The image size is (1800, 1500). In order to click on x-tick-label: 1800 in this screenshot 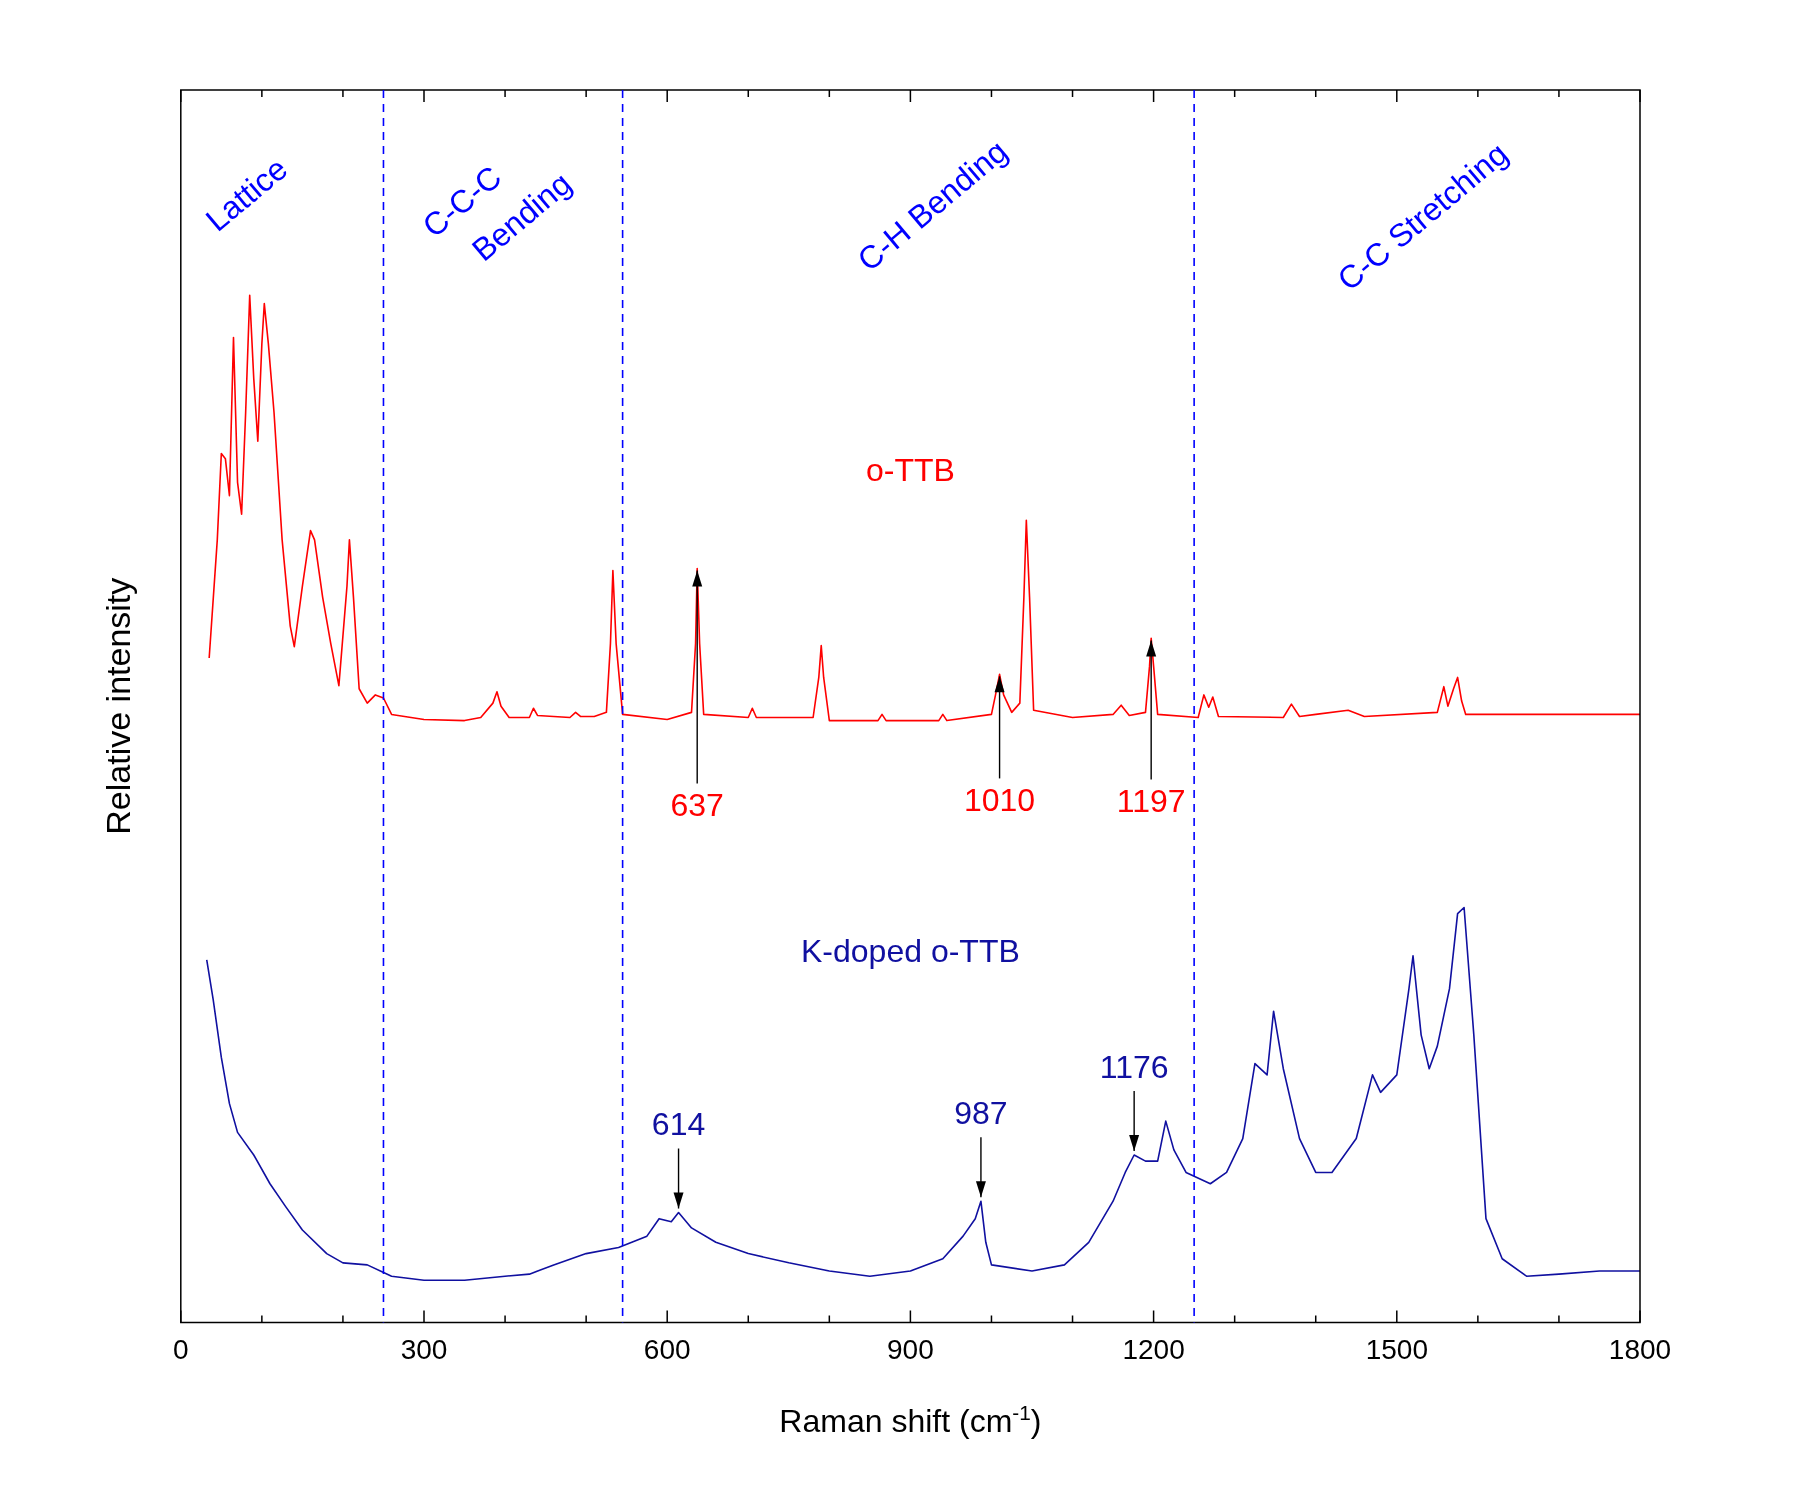, I will do `click(1640, 1349)`.